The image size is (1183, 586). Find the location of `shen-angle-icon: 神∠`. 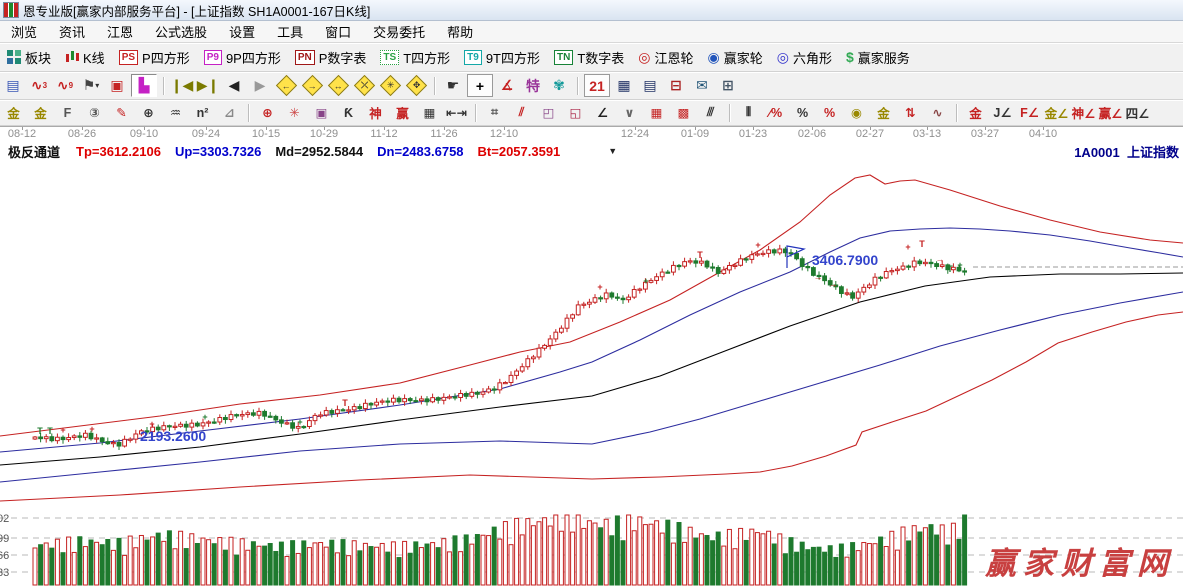

shen-angle-icon: 神∠ is located at coordinates (1083, 114).